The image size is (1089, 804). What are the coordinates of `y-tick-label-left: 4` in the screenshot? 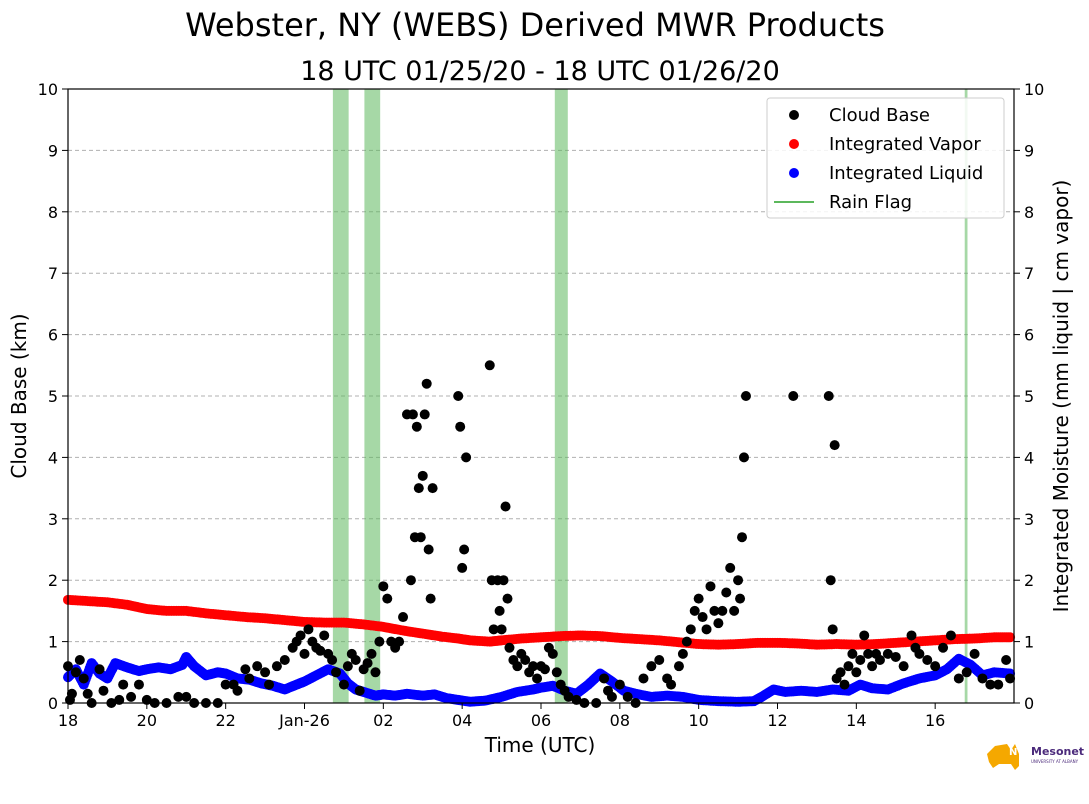 It's located at (53, 457).